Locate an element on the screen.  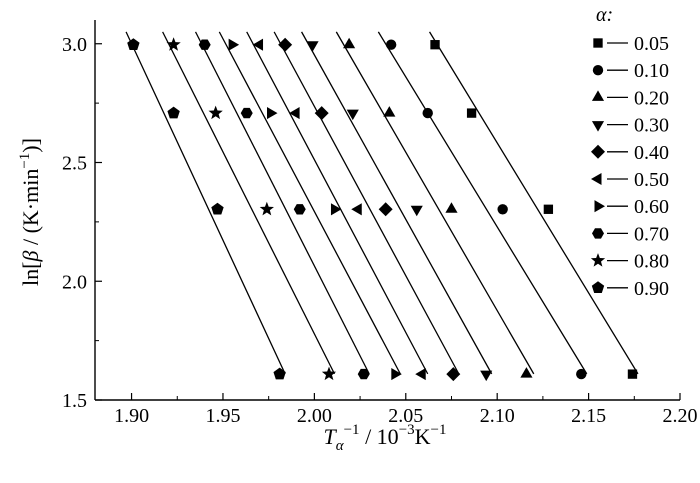
legend-label: 0.70 is located at coordinates (651, 234).